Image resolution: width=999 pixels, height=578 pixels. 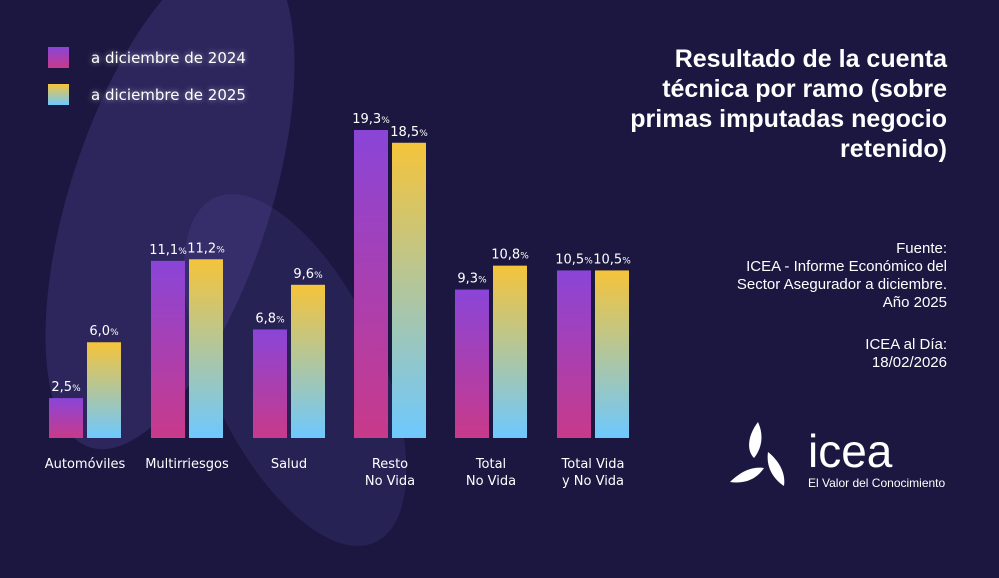 What do you see at coordinates (846, 266) in the screenshot?
I see `source-line: ICEA - Informe Económico del` at bounding box center [846, 266].